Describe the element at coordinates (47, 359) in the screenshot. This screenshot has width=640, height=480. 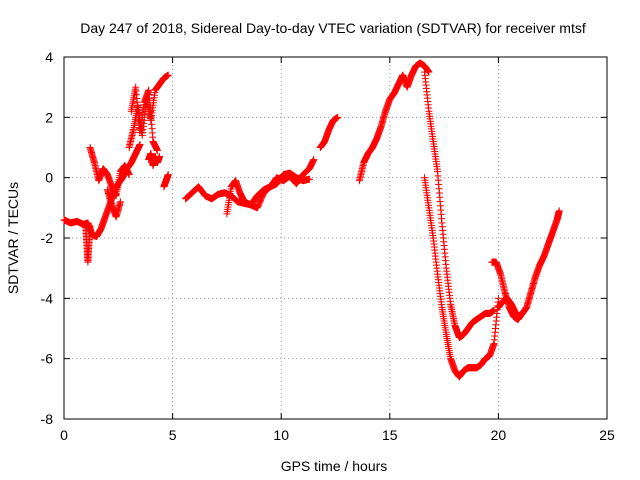
I see `y-tick-label: -6` at that location.